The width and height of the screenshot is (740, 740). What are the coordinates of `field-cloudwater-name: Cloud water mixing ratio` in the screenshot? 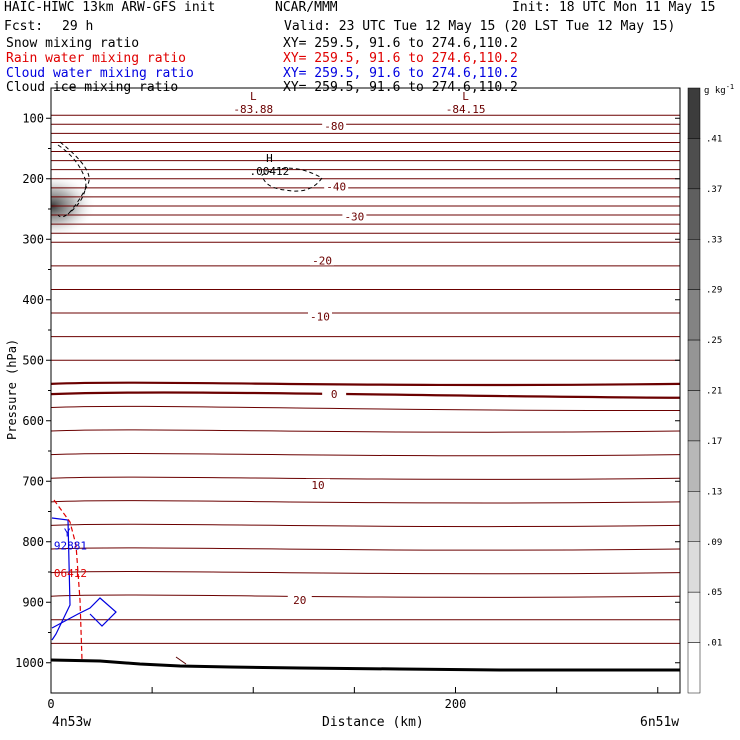 It's located at (100, 73).